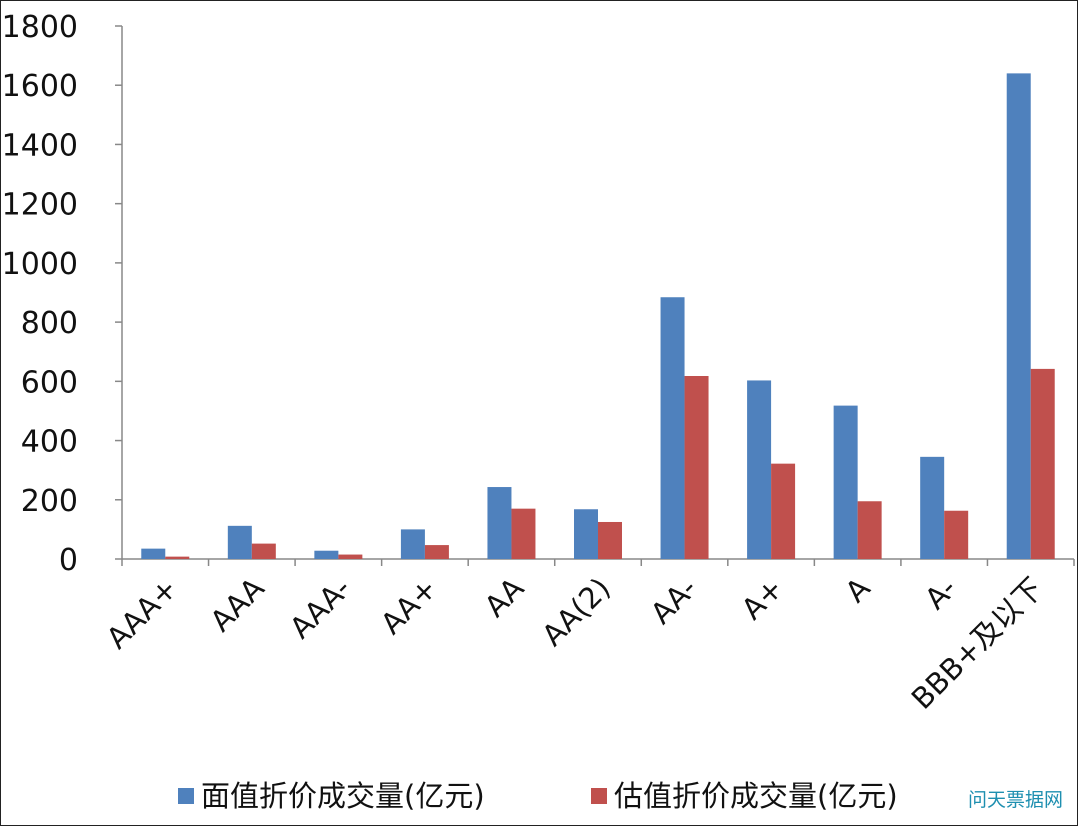 The image size is (1080, 828). I want to click on y-tick-label: 1000, so click(40, 264).